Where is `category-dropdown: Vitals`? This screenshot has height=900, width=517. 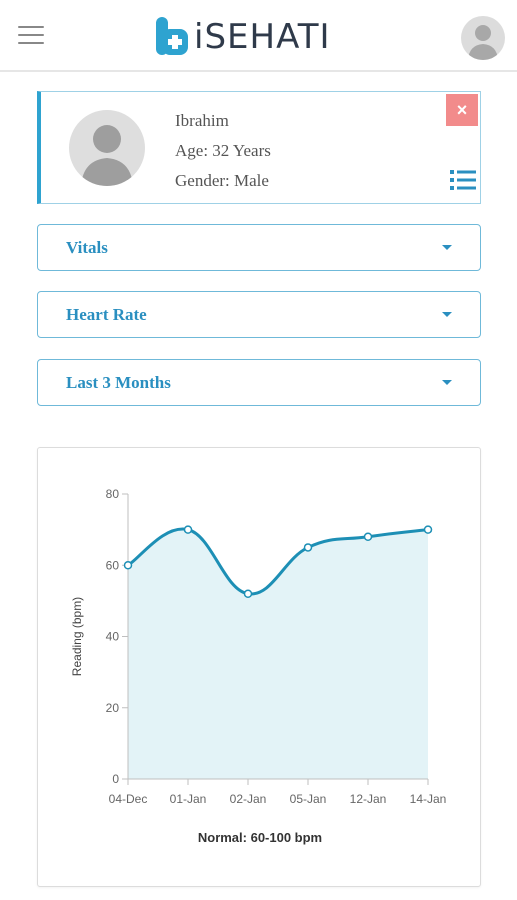
category-dropdown: Vitals is located at coordinates (259, 247).